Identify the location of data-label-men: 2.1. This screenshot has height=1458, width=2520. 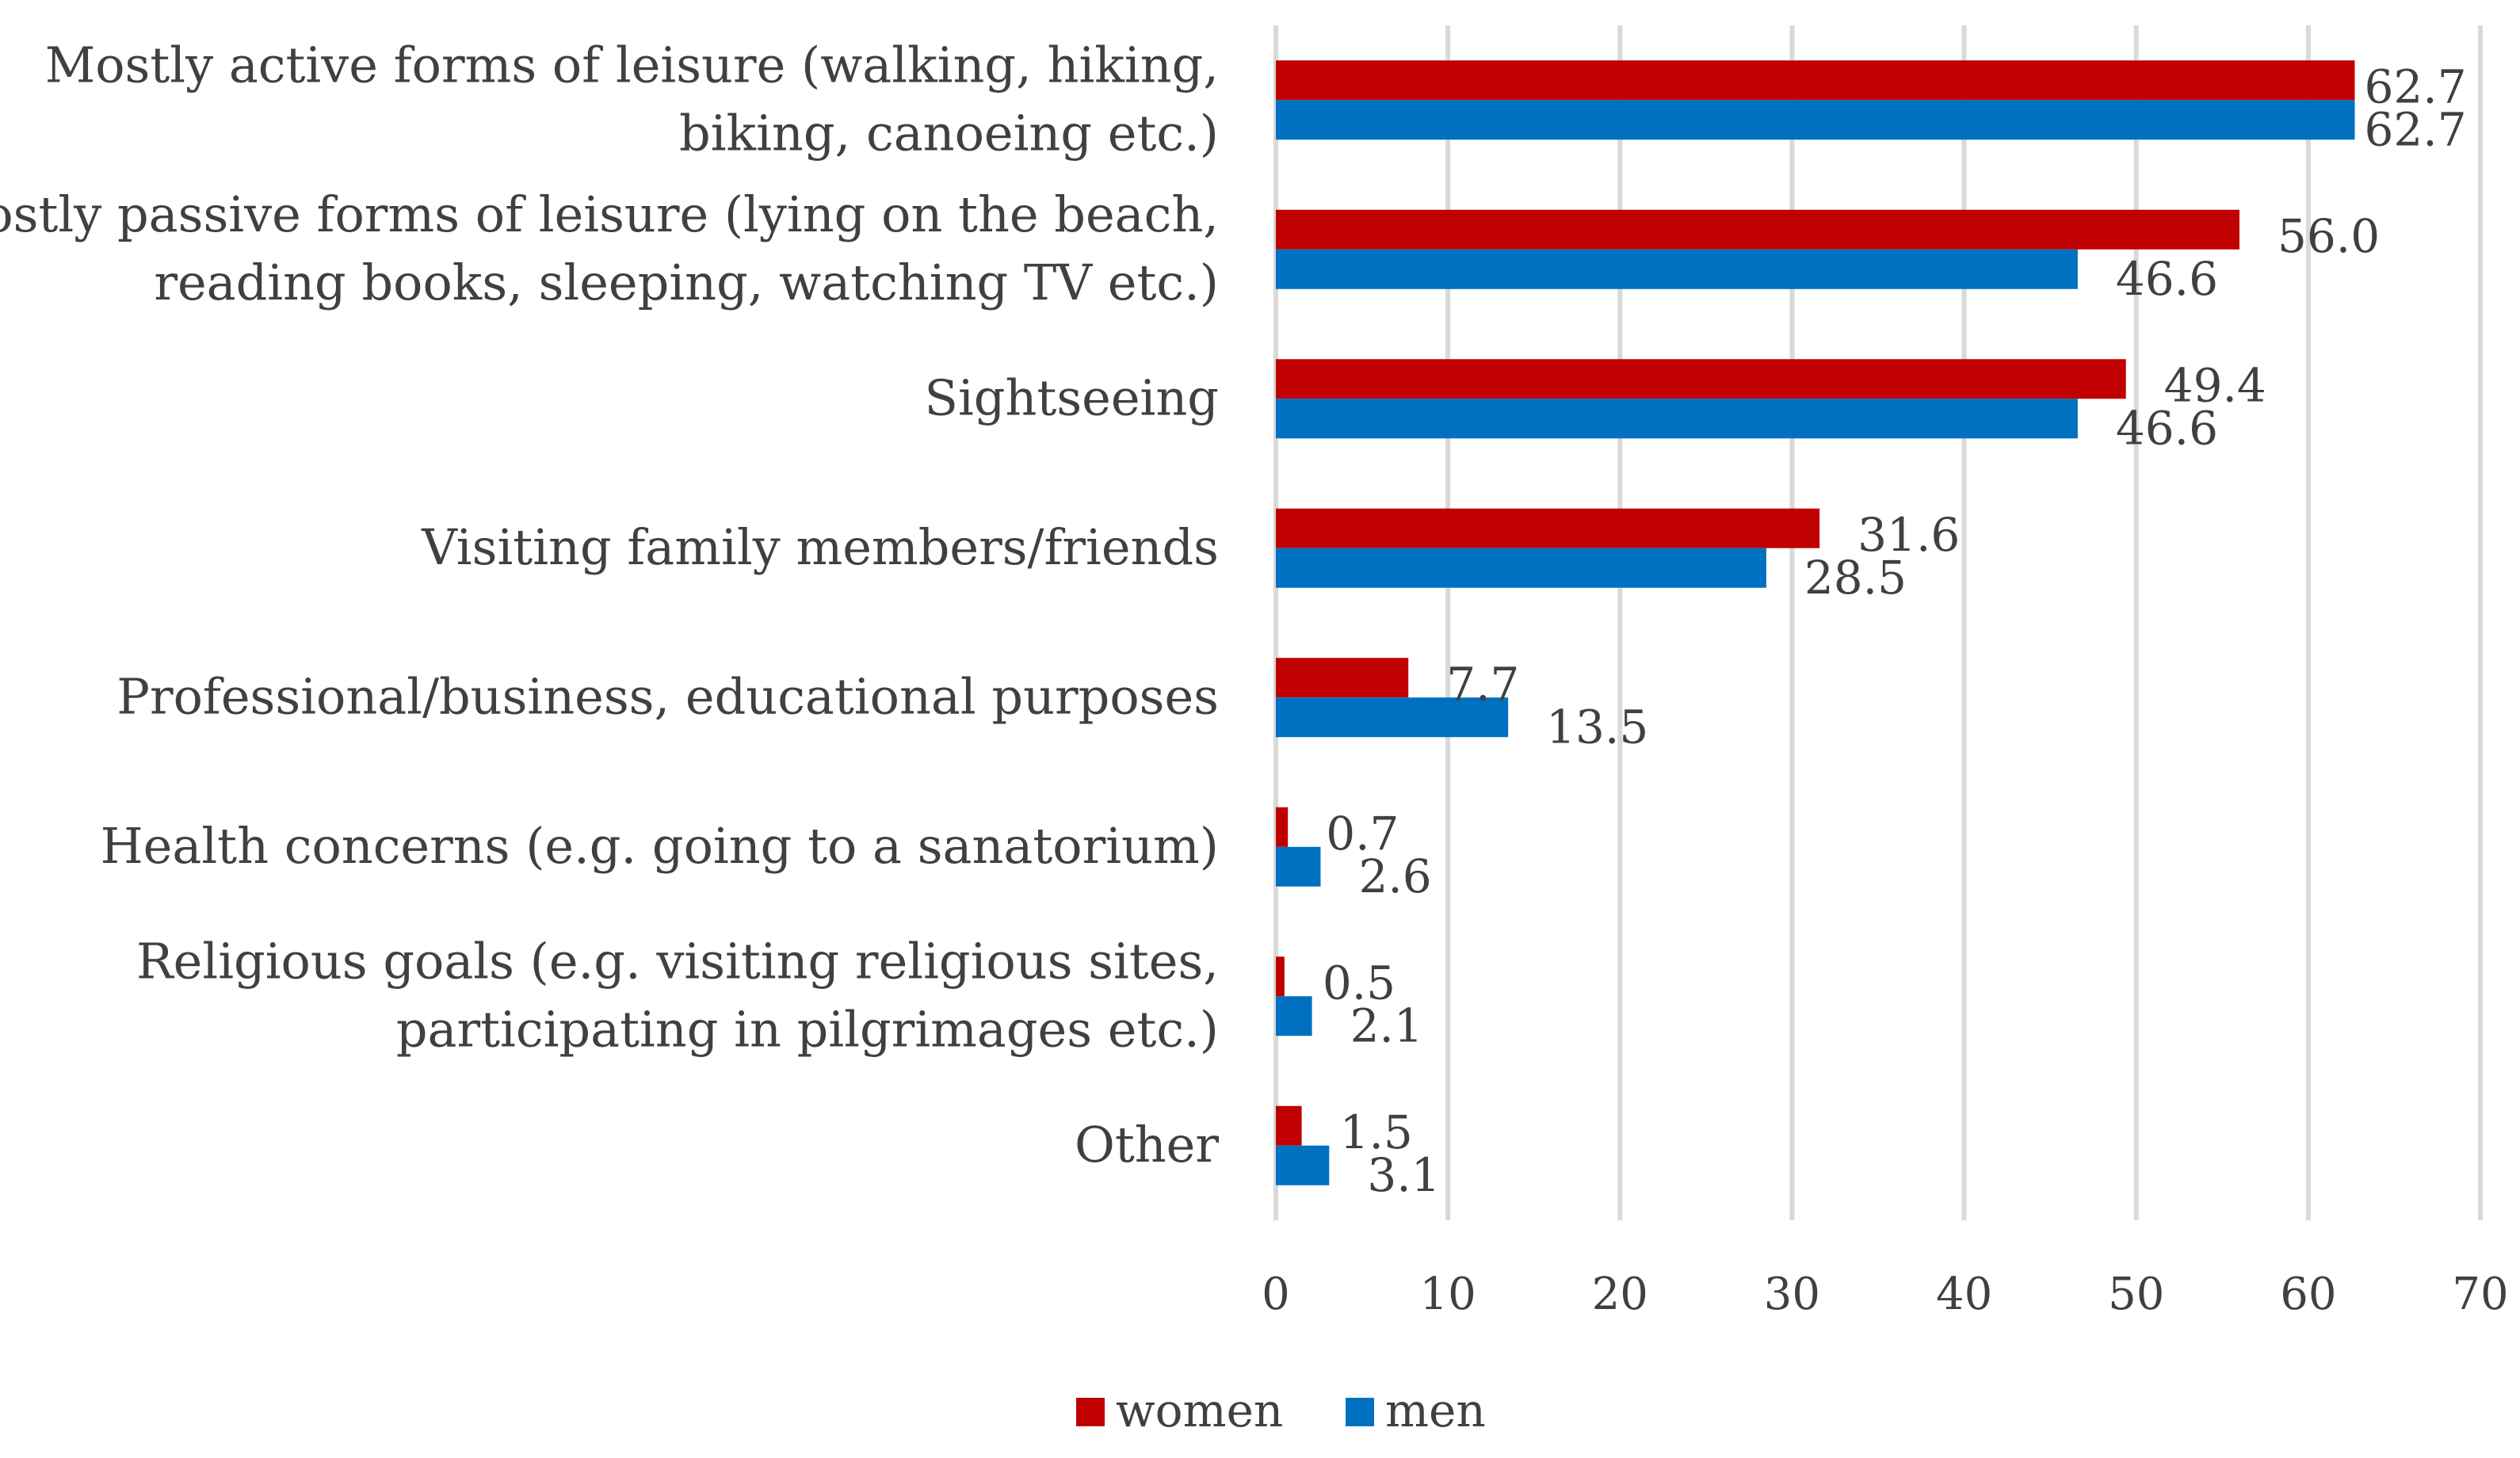
(1386, 1025).